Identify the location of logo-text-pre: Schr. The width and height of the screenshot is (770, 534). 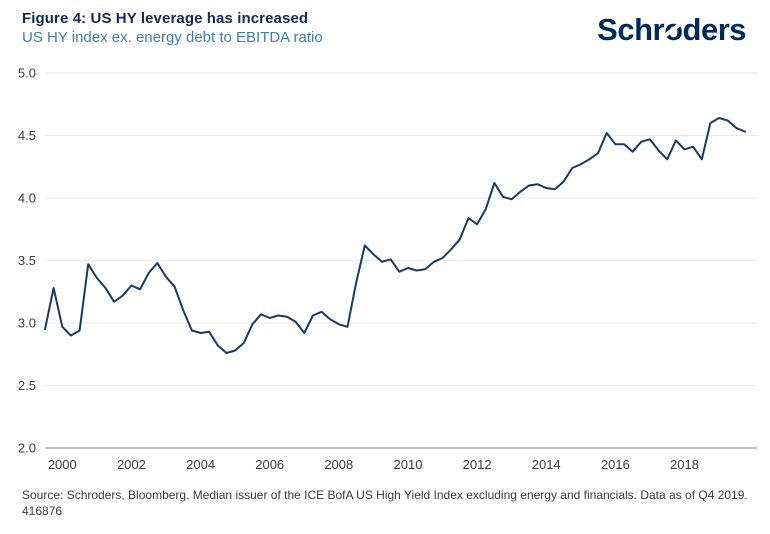
(631, 29).